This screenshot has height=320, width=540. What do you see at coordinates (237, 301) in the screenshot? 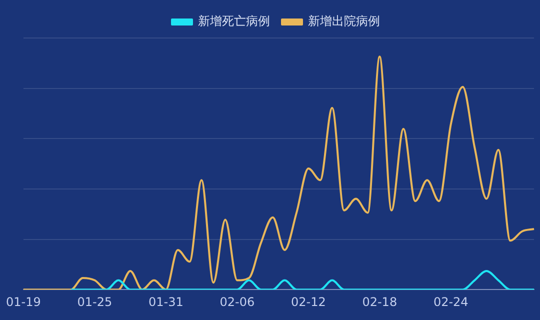
I see `x-tick-label: 02-06` at bounding box center [237, 301].